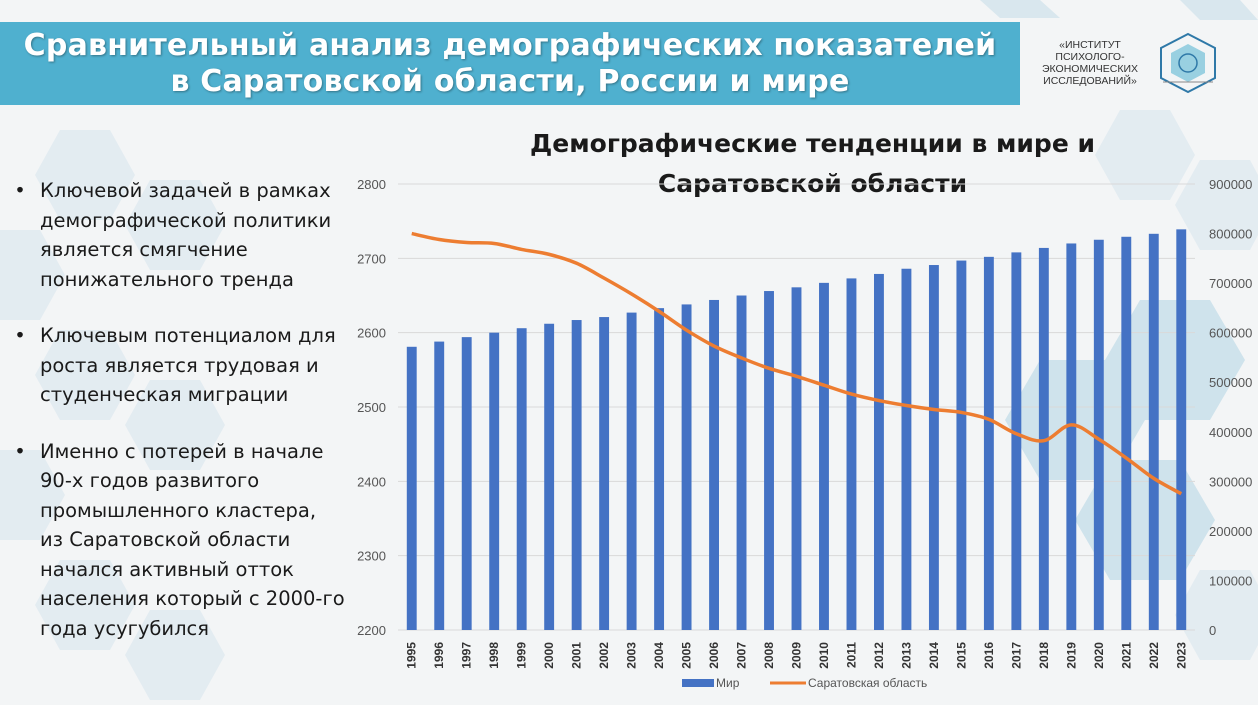  What do you see at coordinates (522, 655) in the screenshot?
I see `x-tick-label: 1999` at bounding box center [522, 655].